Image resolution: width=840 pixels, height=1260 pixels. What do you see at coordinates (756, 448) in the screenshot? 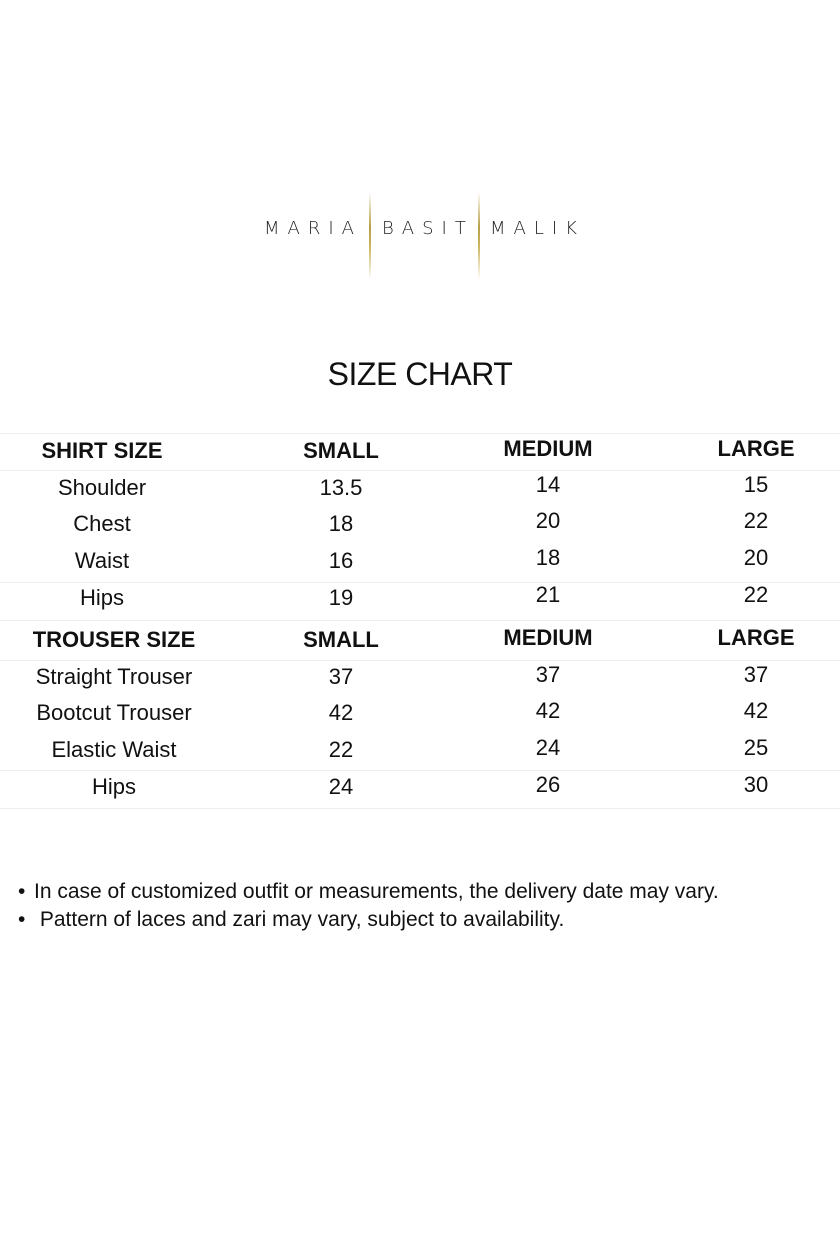
I see `shirt-header-cell: LARGE` at bounding box center [756, 448].